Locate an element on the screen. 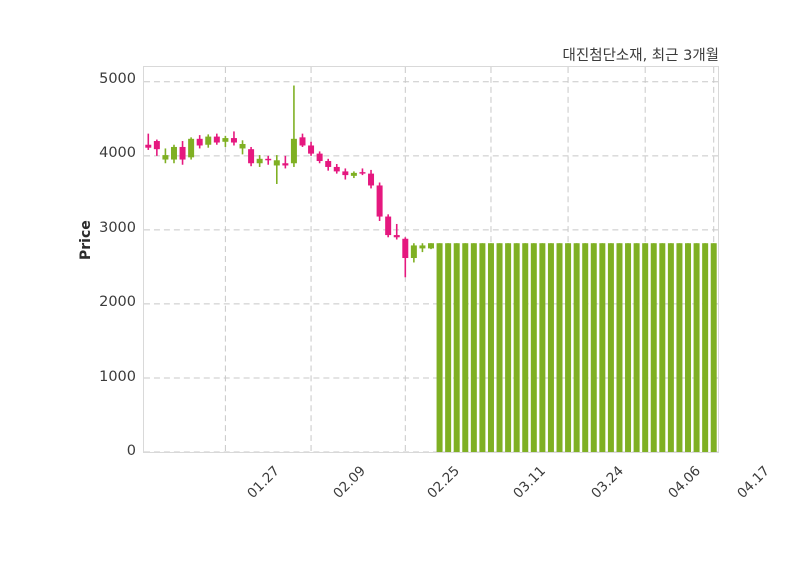 The width and height of the screenshot is (800, 575). x-tick-label: 02.25 is located at coordinates (444, 482).